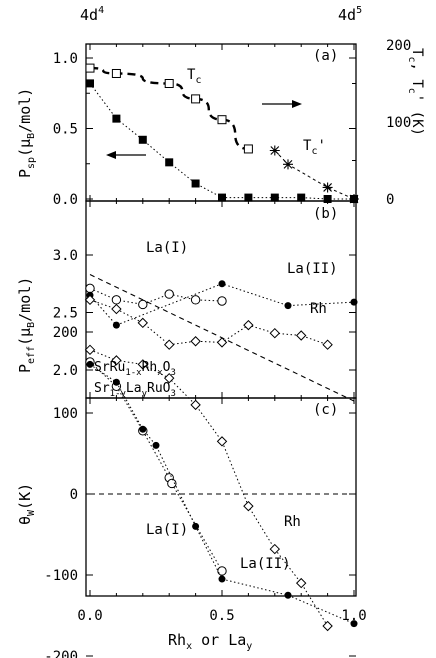 This screenshot has width=436, height=658. What do you see at coordinates (65, 314) in the screenshot?
I see `y-tick-label-1: 2.5` at bounding box center [65, 314].